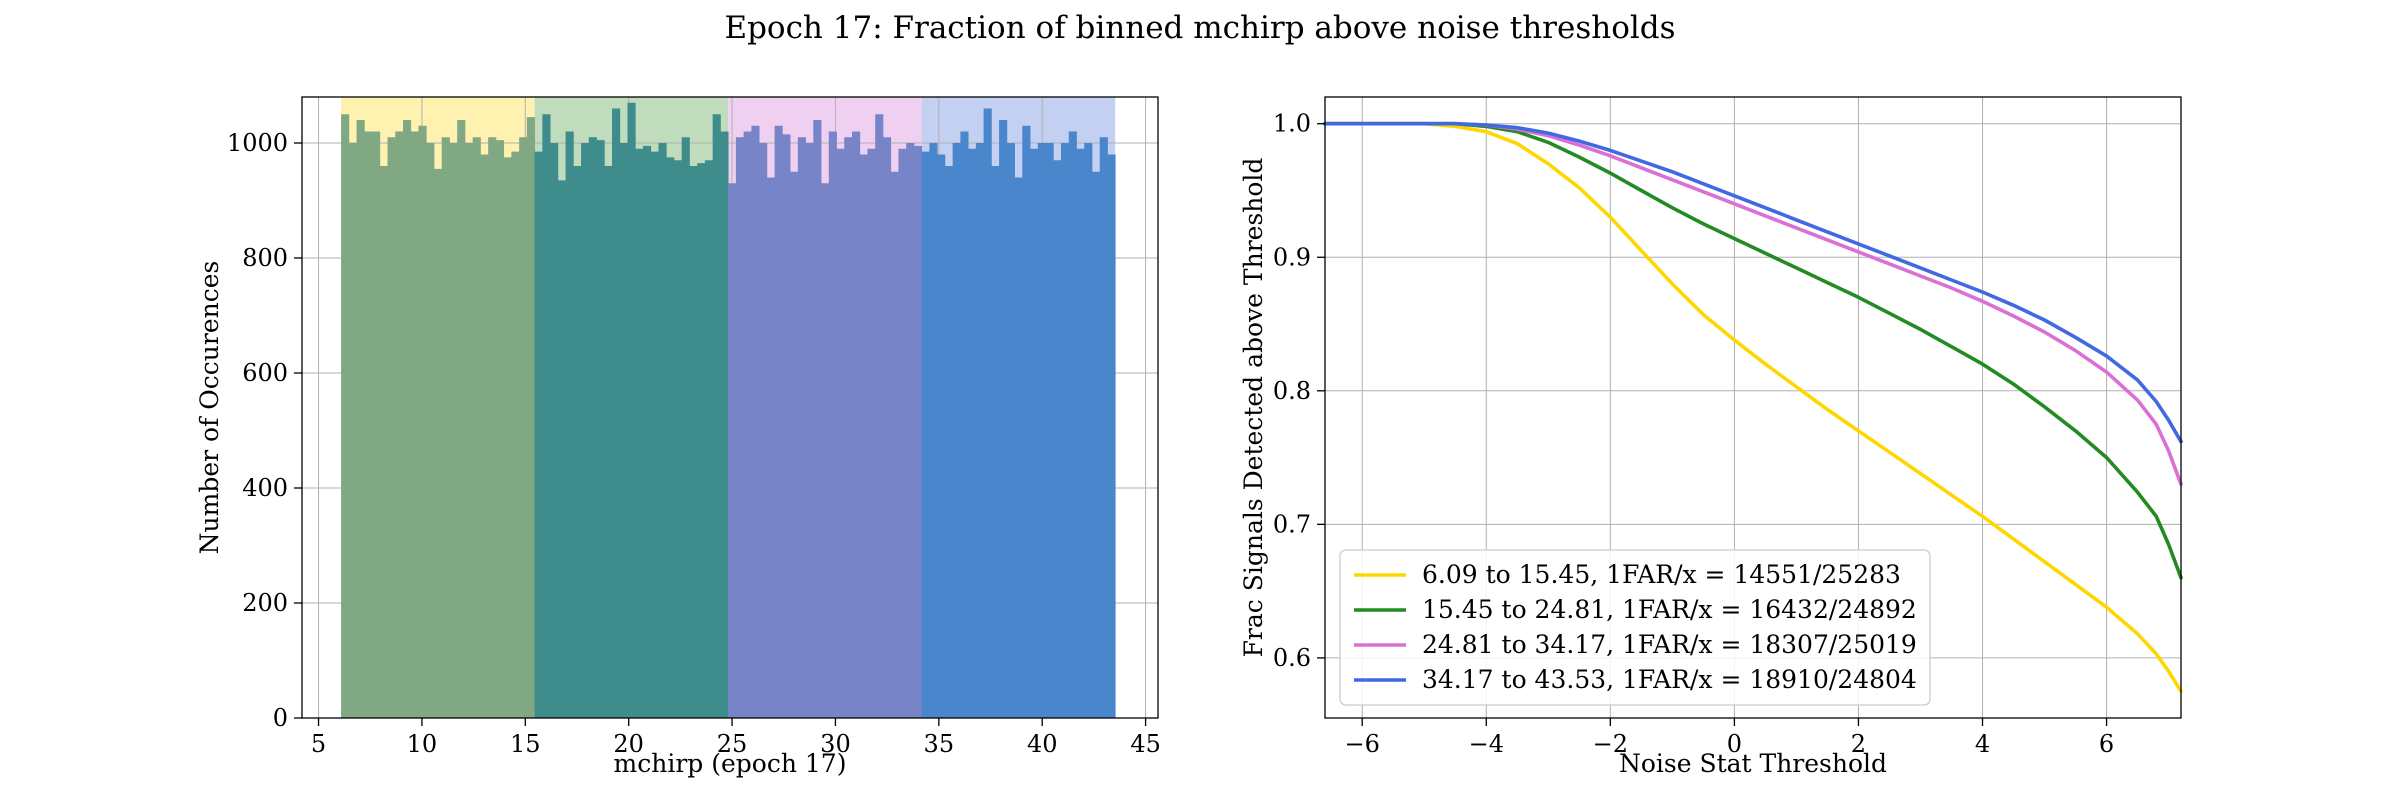  I want to click on histogram-y-ticks: 0 200 400 600 800 1000, so click(264, 430).